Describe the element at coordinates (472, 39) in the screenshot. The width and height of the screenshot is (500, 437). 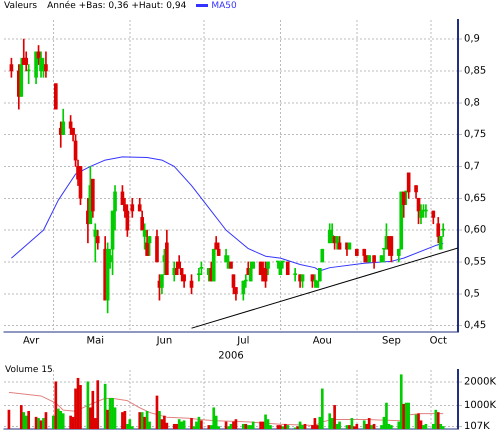
I see `y-tick-label: 0,9` at that location.